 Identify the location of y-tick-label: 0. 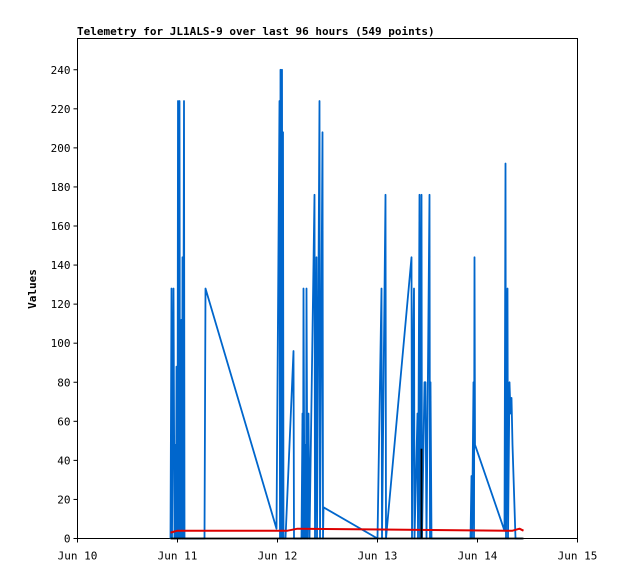
(67, 539).